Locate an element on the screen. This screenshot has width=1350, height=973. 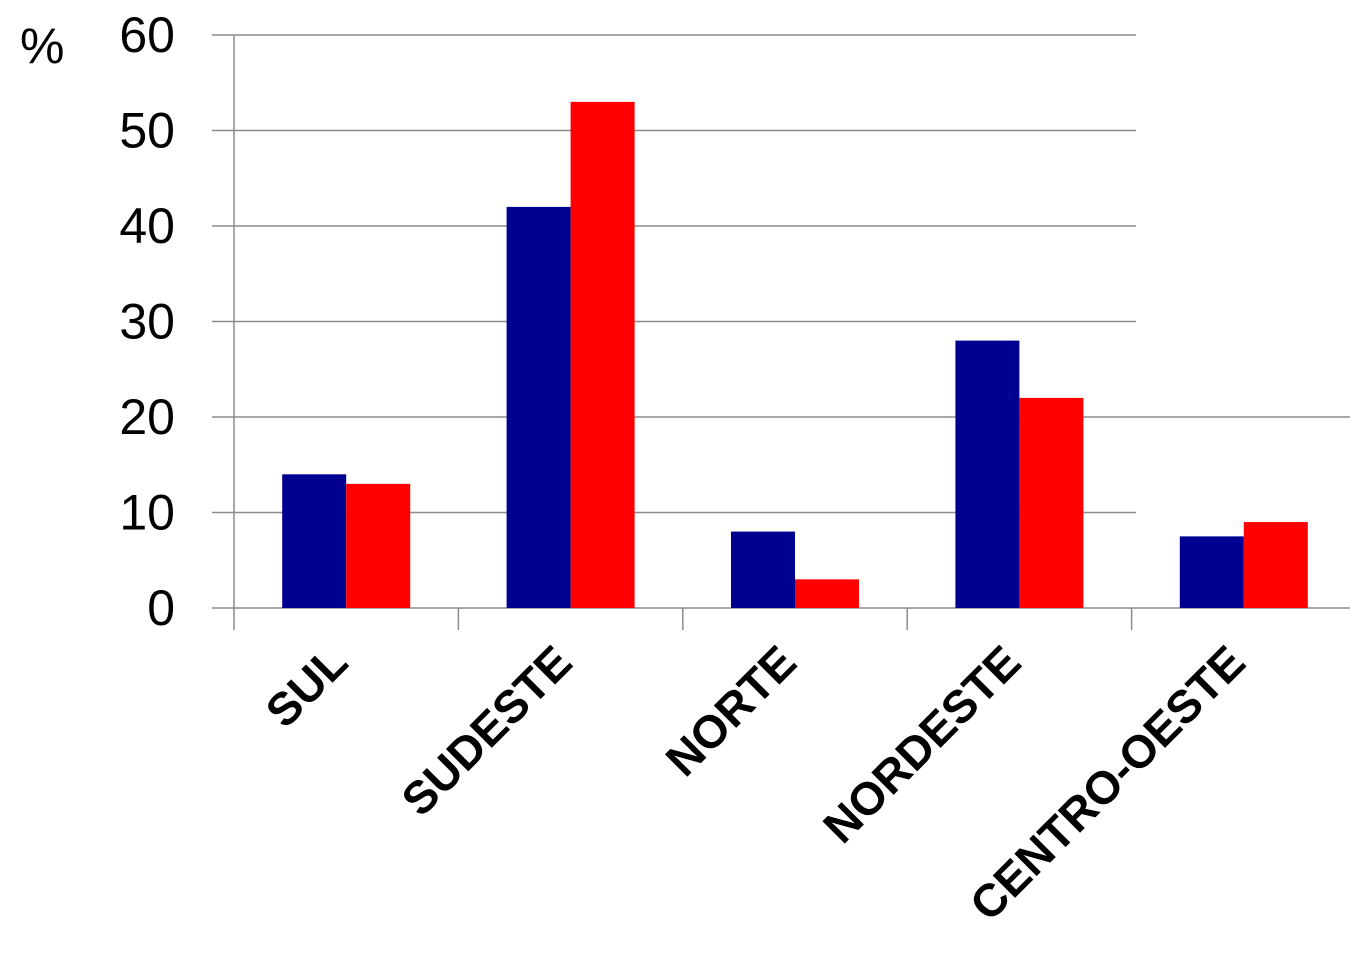
y-tick-label: 30 is located at coordinates (147, 322).